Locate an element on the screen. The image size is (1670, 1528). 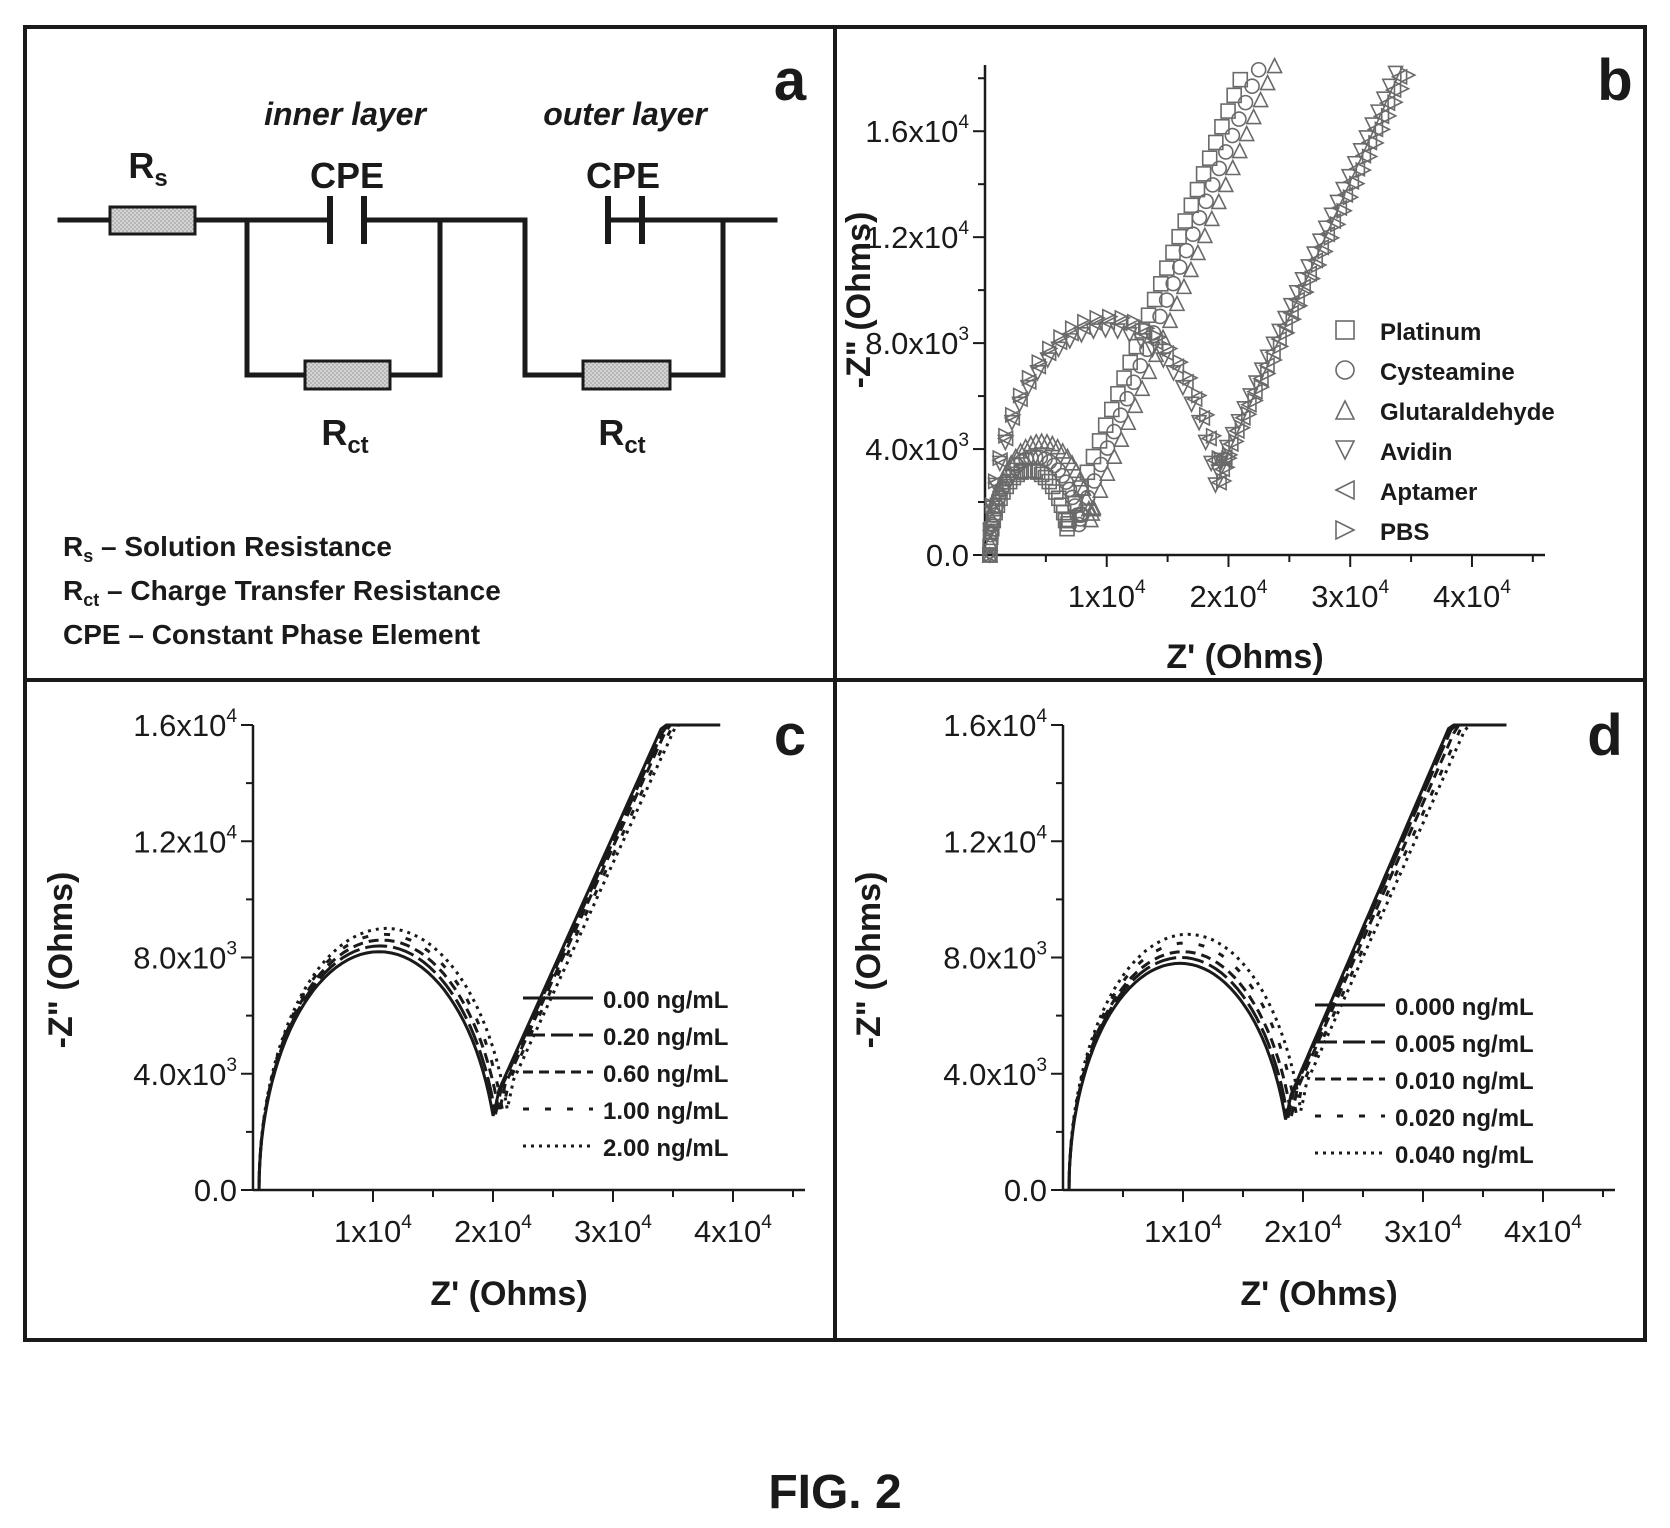
series-0-040-ng-ml is located at coordinates (1289, 957).